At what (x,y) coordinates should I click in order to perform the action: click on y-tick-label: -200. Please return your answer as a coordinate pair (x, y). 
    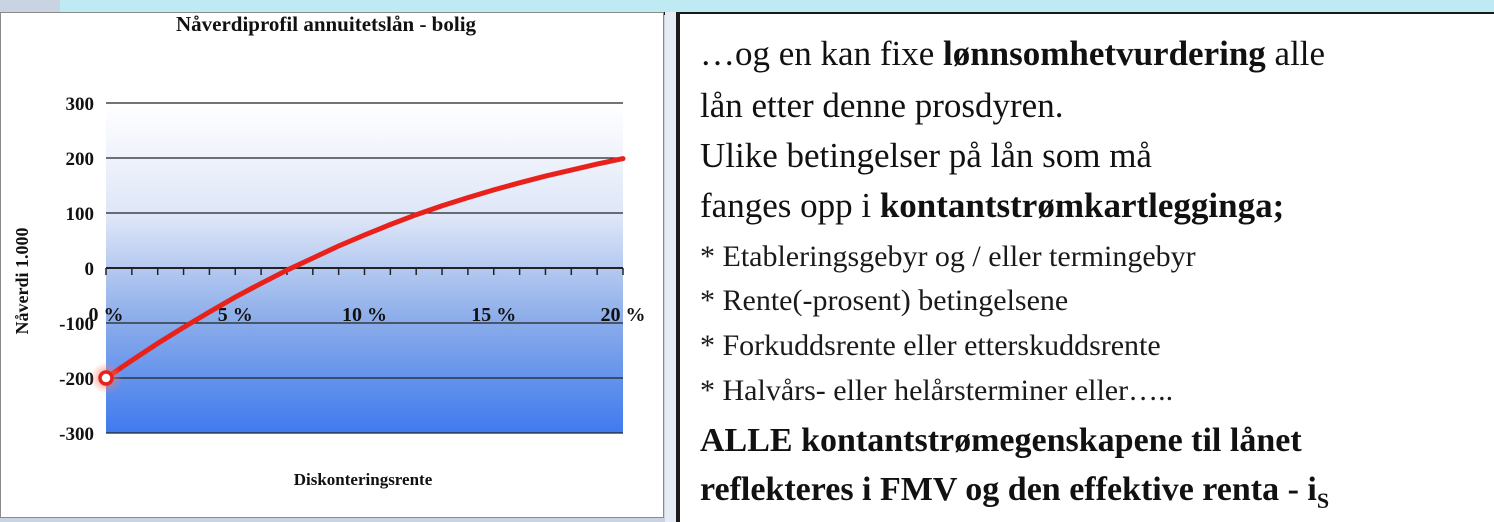
    Looking at the image, I should click on (76, 379).